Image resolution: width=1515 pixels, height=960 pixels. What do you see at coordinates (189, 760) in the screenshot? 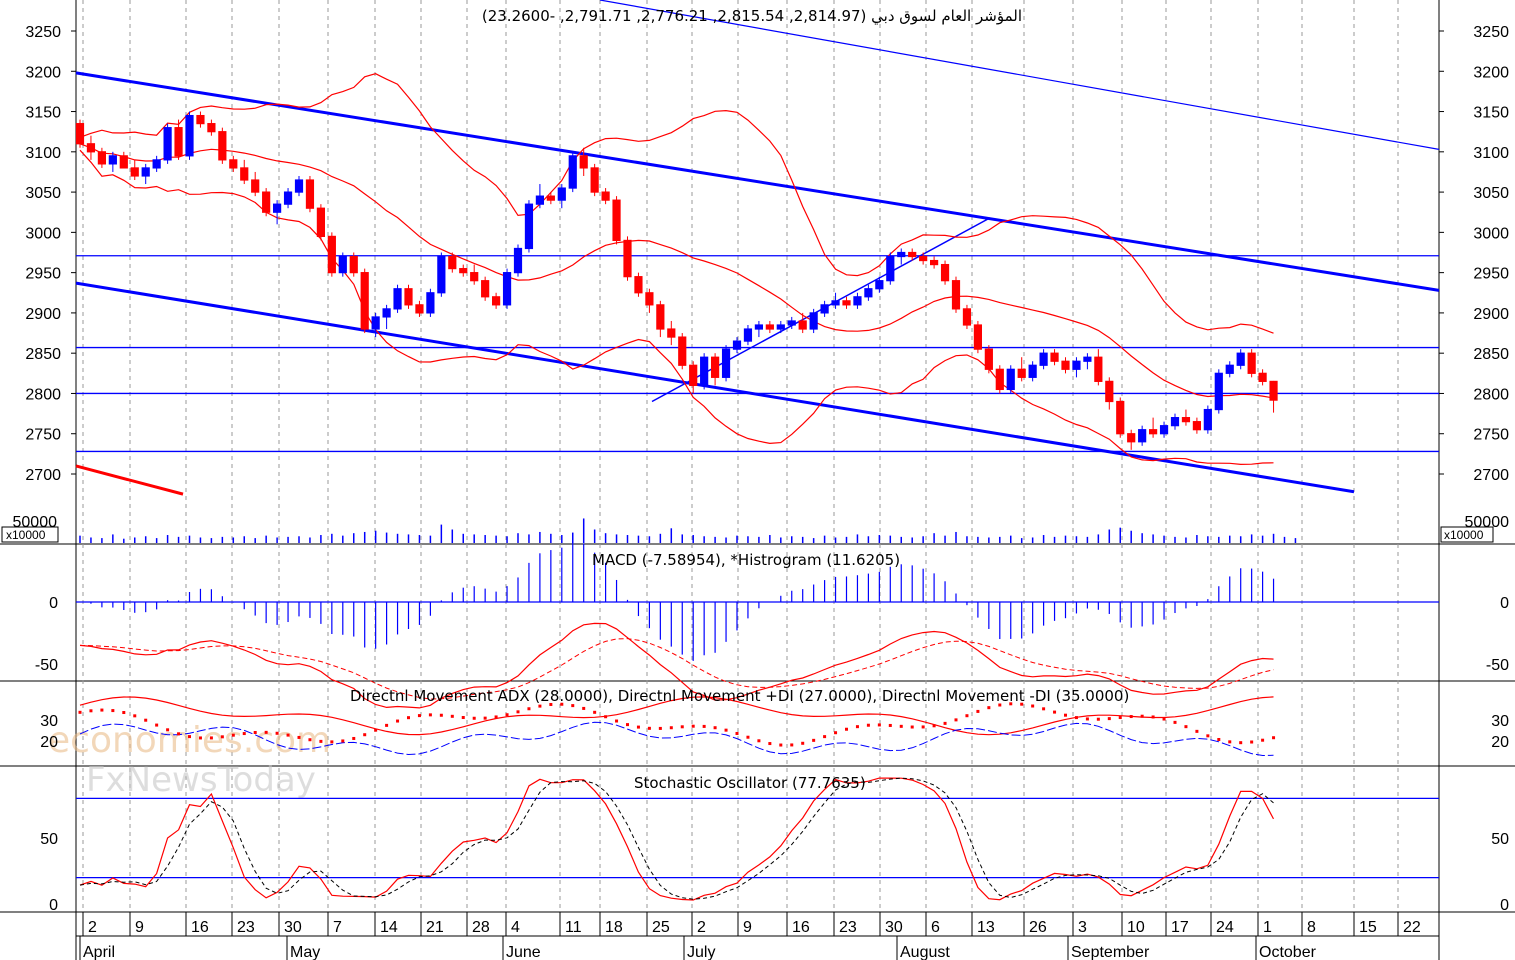
I see `watermark-logo: economies.com FxNewsToday` at bounding box center [189, 760].